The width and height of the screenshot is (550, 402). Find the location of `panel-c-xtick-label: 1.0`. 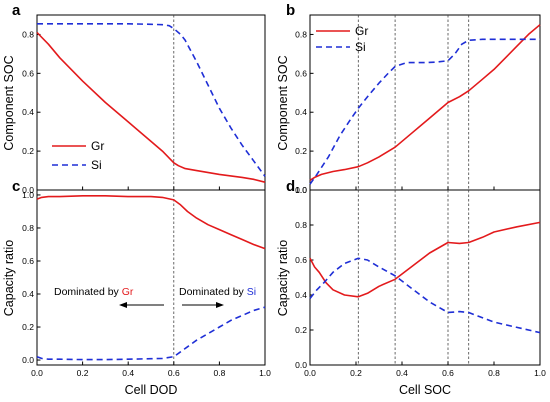

panel-c-xtick-label: 1.0 is located at coordinates (265, 373).